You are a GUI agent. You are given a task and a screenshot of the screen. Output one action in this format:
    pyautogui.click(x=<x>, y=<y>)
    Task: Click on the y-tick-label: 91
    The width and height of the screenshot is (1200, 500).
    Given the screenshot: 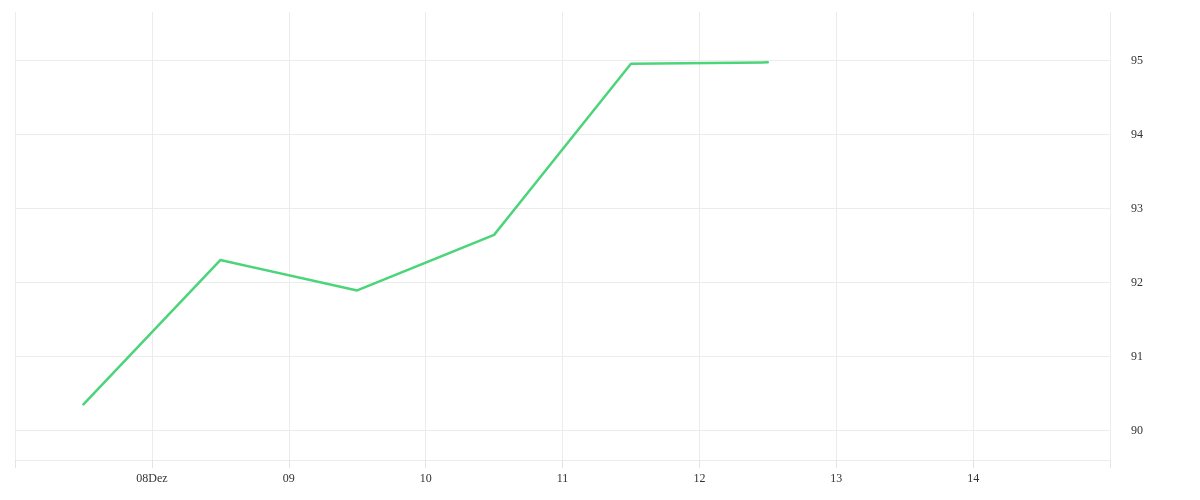 What is the action you would take?
    pyautogui.click(x=1137, y=356)
    